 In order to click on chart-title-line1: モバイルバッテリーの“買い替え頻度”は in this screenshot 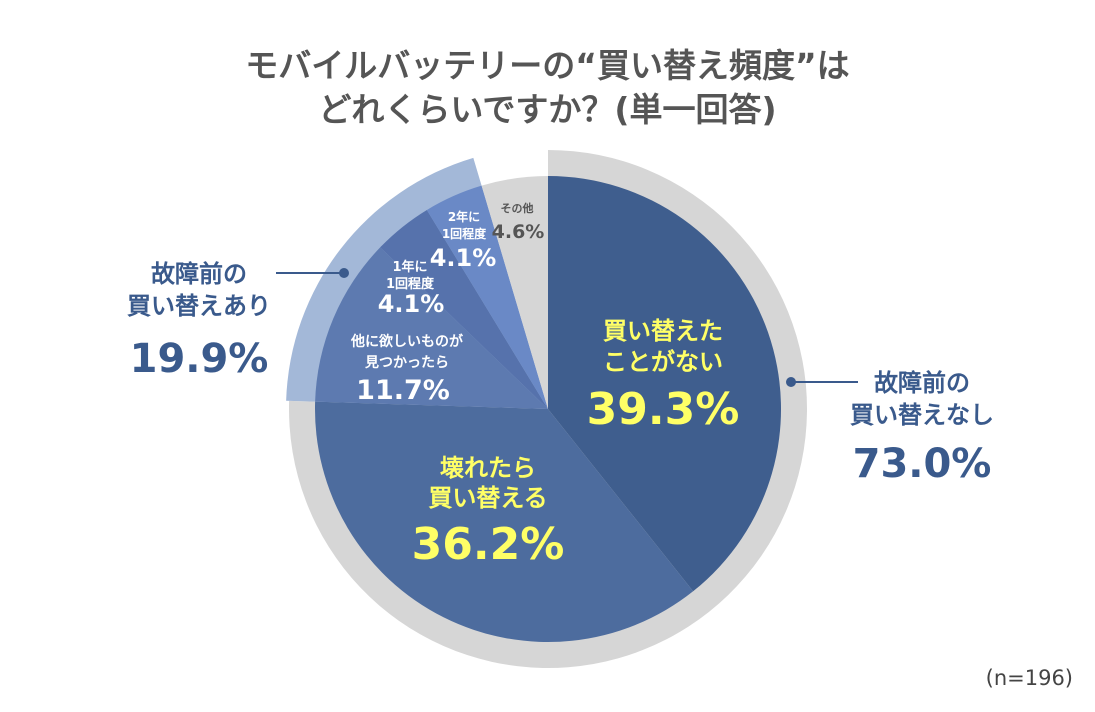, I will do `click(547, 65)`.